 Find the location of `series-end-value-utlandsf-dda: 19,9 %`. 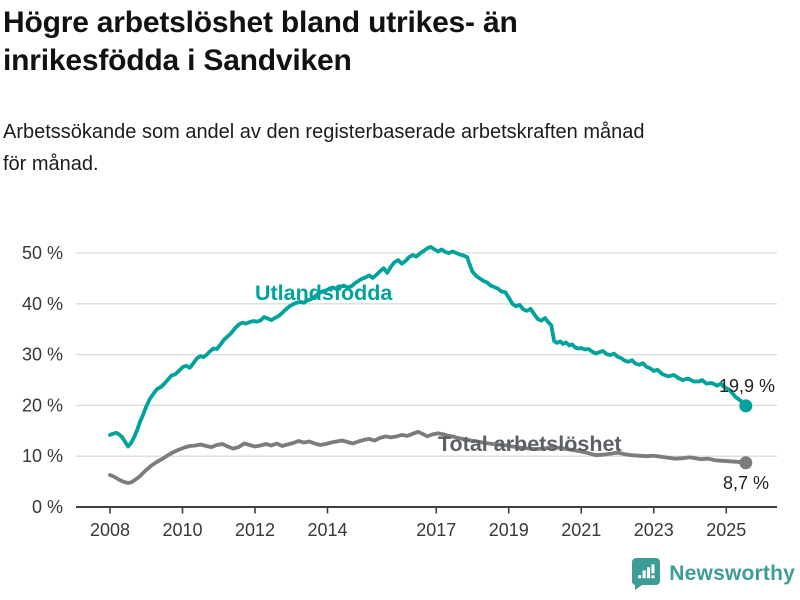

series-end-value-utlandsf-dda: 19,9 % is located at coordinates (747, 386).